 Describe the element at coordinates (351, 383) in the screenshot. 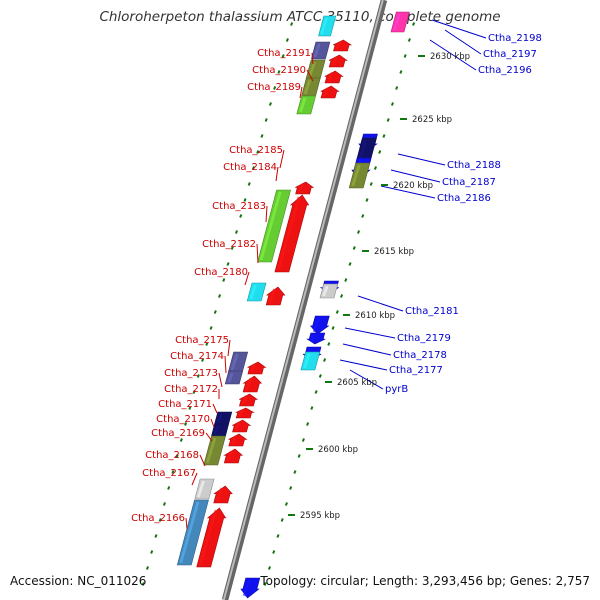

I see `kbp-mark: 2605 kbp` at that location.